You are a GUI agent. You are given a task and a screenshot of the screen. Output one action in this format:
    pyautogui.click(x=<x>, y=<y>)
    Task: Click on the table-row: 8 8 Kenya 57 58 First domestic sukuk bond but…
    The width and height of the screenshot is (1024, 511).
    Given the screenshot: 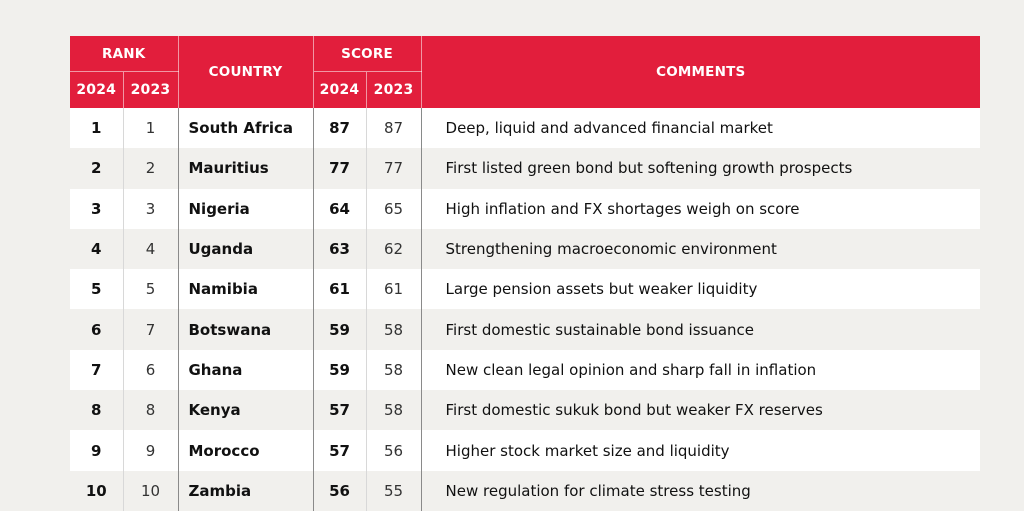 What is the action you would take?
    pyautogui.click(x=525, y=410)
    